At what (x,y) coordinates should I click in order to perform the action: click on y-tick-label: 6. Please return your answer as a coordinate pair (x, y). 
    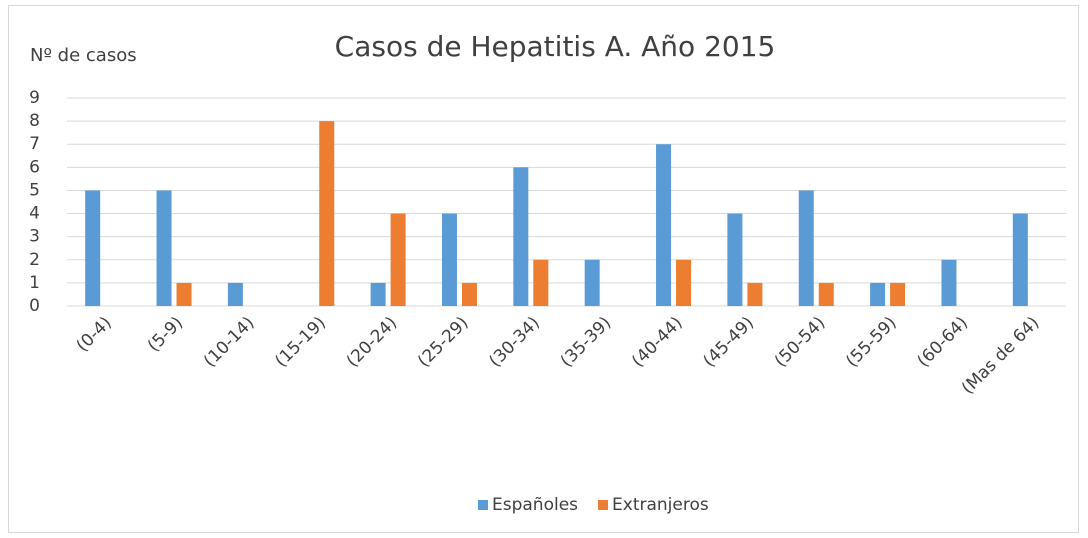
    Looking at the image, I should click on (34, 167).